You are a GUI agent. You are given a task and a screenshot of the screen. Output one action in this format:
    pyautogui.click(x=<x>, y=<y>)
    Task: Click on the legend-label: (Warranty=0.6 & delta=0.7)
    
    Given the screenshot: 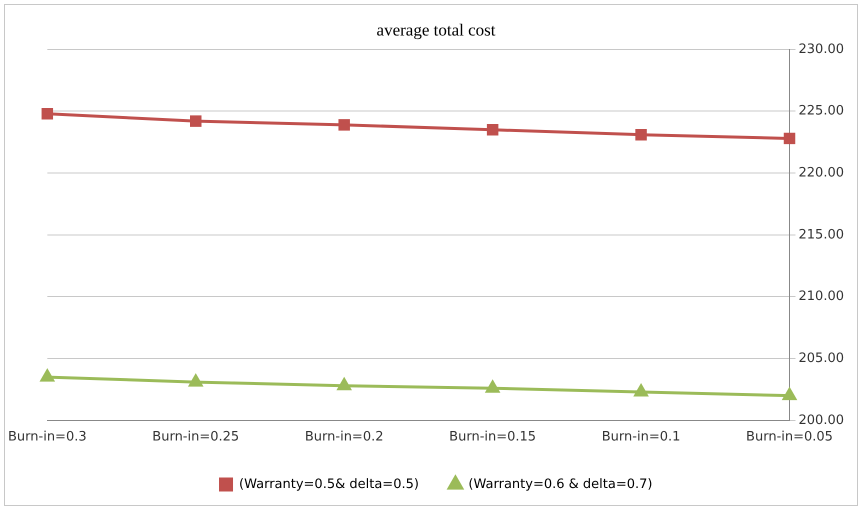 What is the action you would take?
    pyautogui.click(x=560, y=484)
    